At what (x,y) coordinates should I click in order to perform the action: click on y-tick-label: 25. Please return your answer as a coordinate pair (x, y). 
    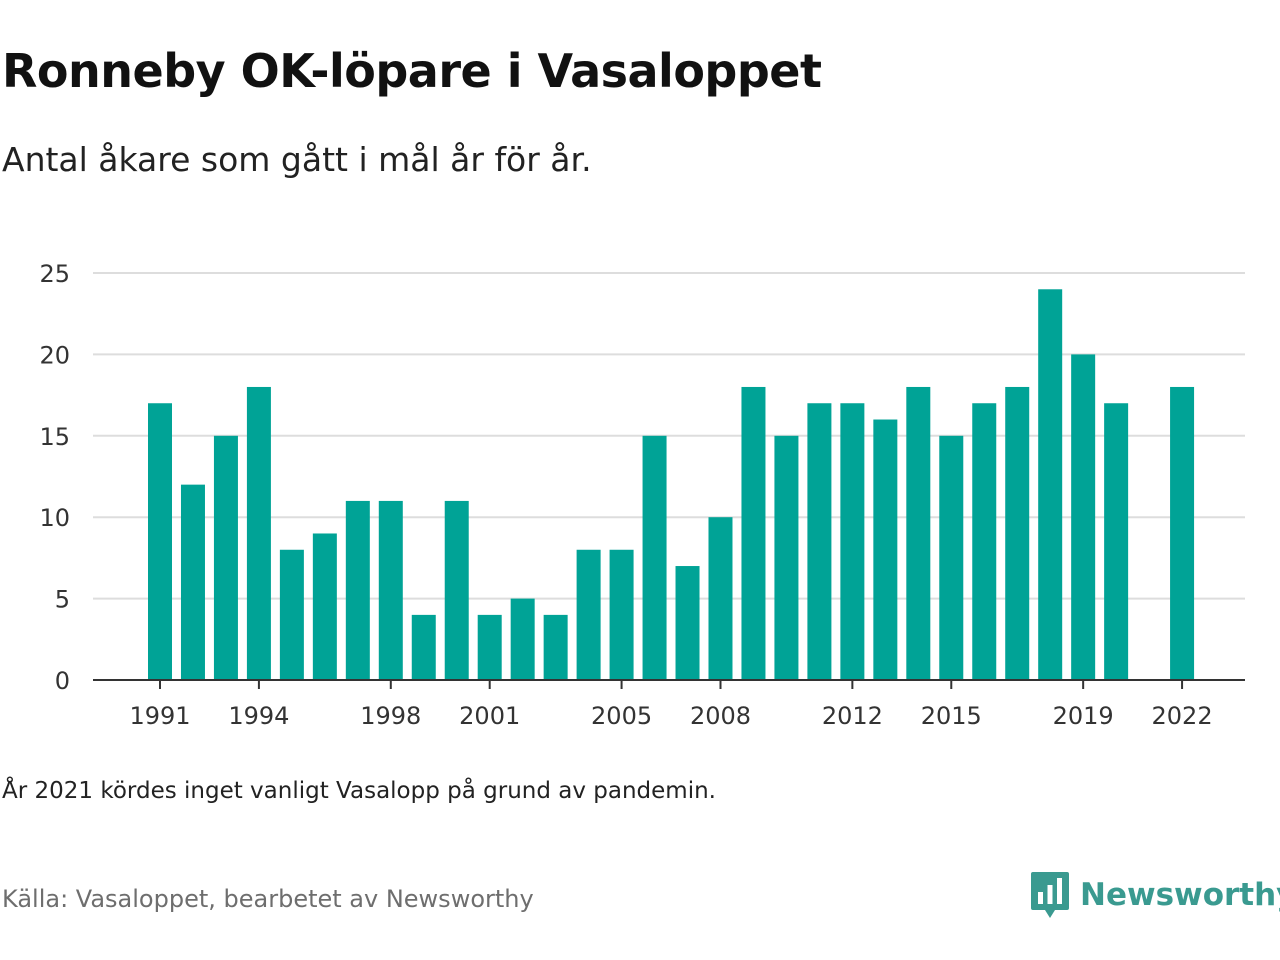
    Looking at the image, I should click on (54, 274).